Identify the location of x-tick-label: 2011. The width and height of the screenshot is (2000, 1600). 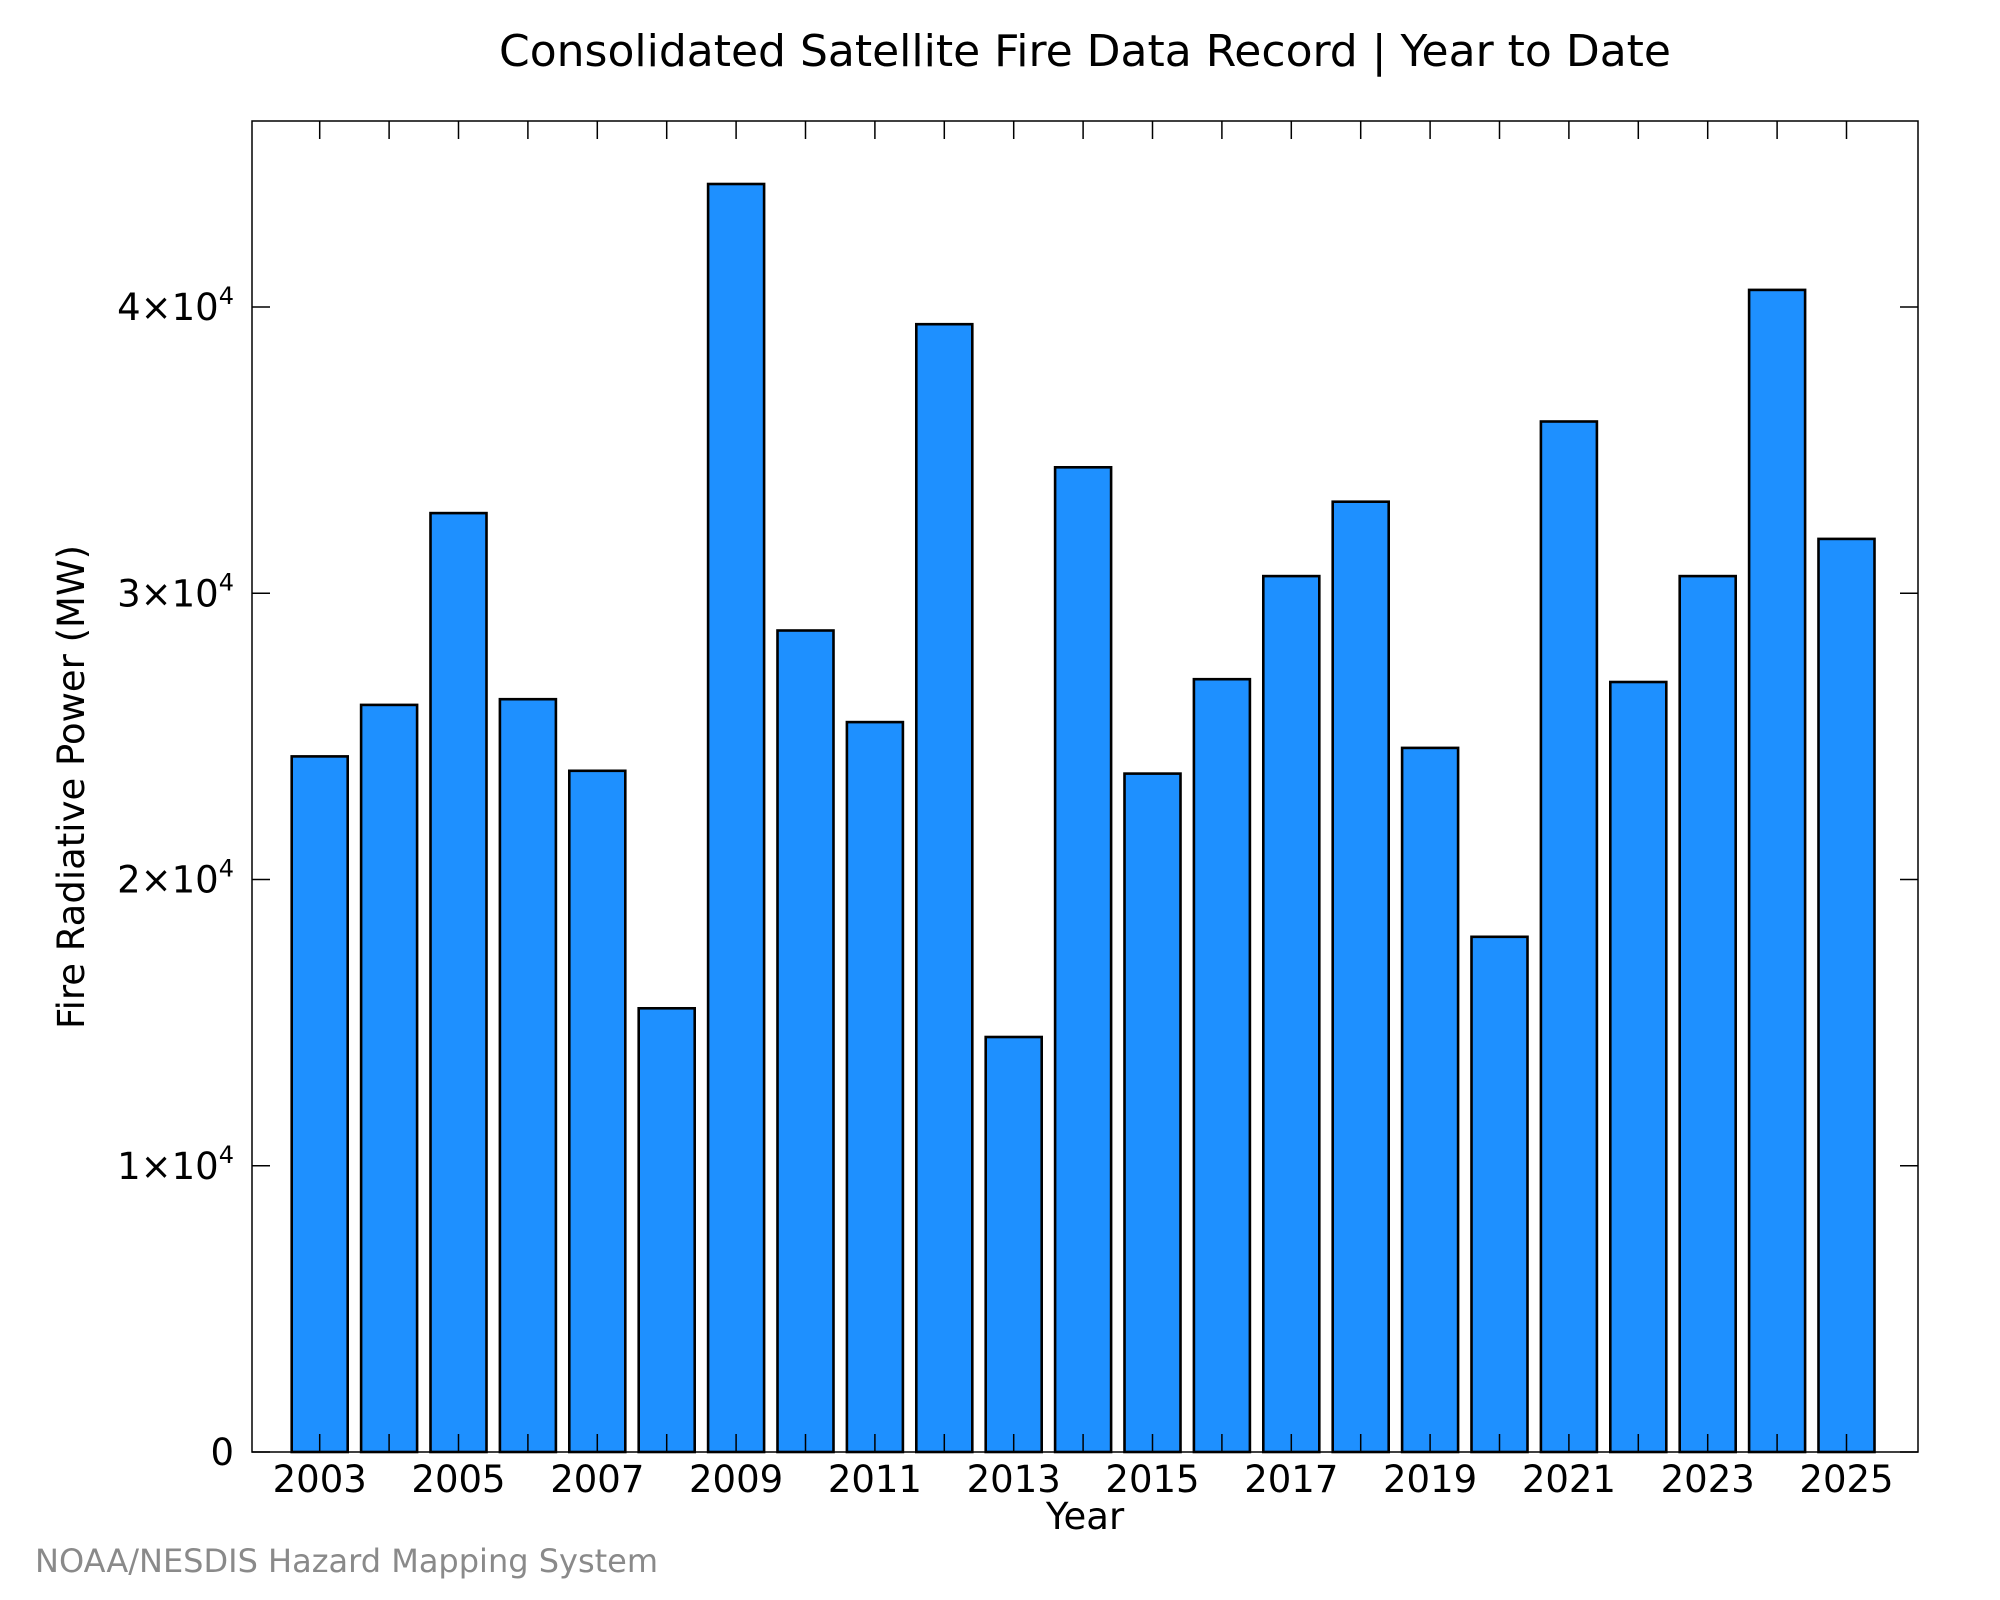
(875, 1479).